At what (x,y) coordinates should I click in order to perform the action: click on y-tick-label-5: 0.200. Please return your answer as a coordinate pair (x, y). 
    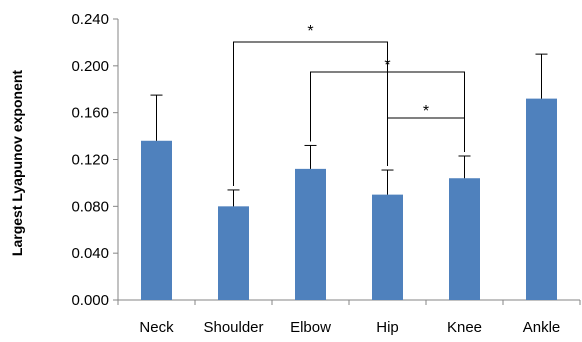
    Looking at the image, I should click on (90, 66).